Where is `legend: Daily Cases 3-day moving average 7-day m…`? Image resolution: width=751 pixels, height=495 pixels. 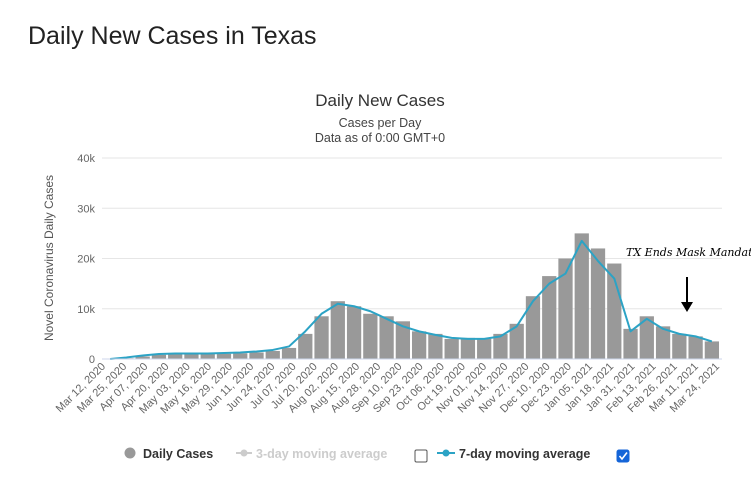
legend: Daily Cases 3-day moving average 7-day m… is located at coordinates (377, 455).